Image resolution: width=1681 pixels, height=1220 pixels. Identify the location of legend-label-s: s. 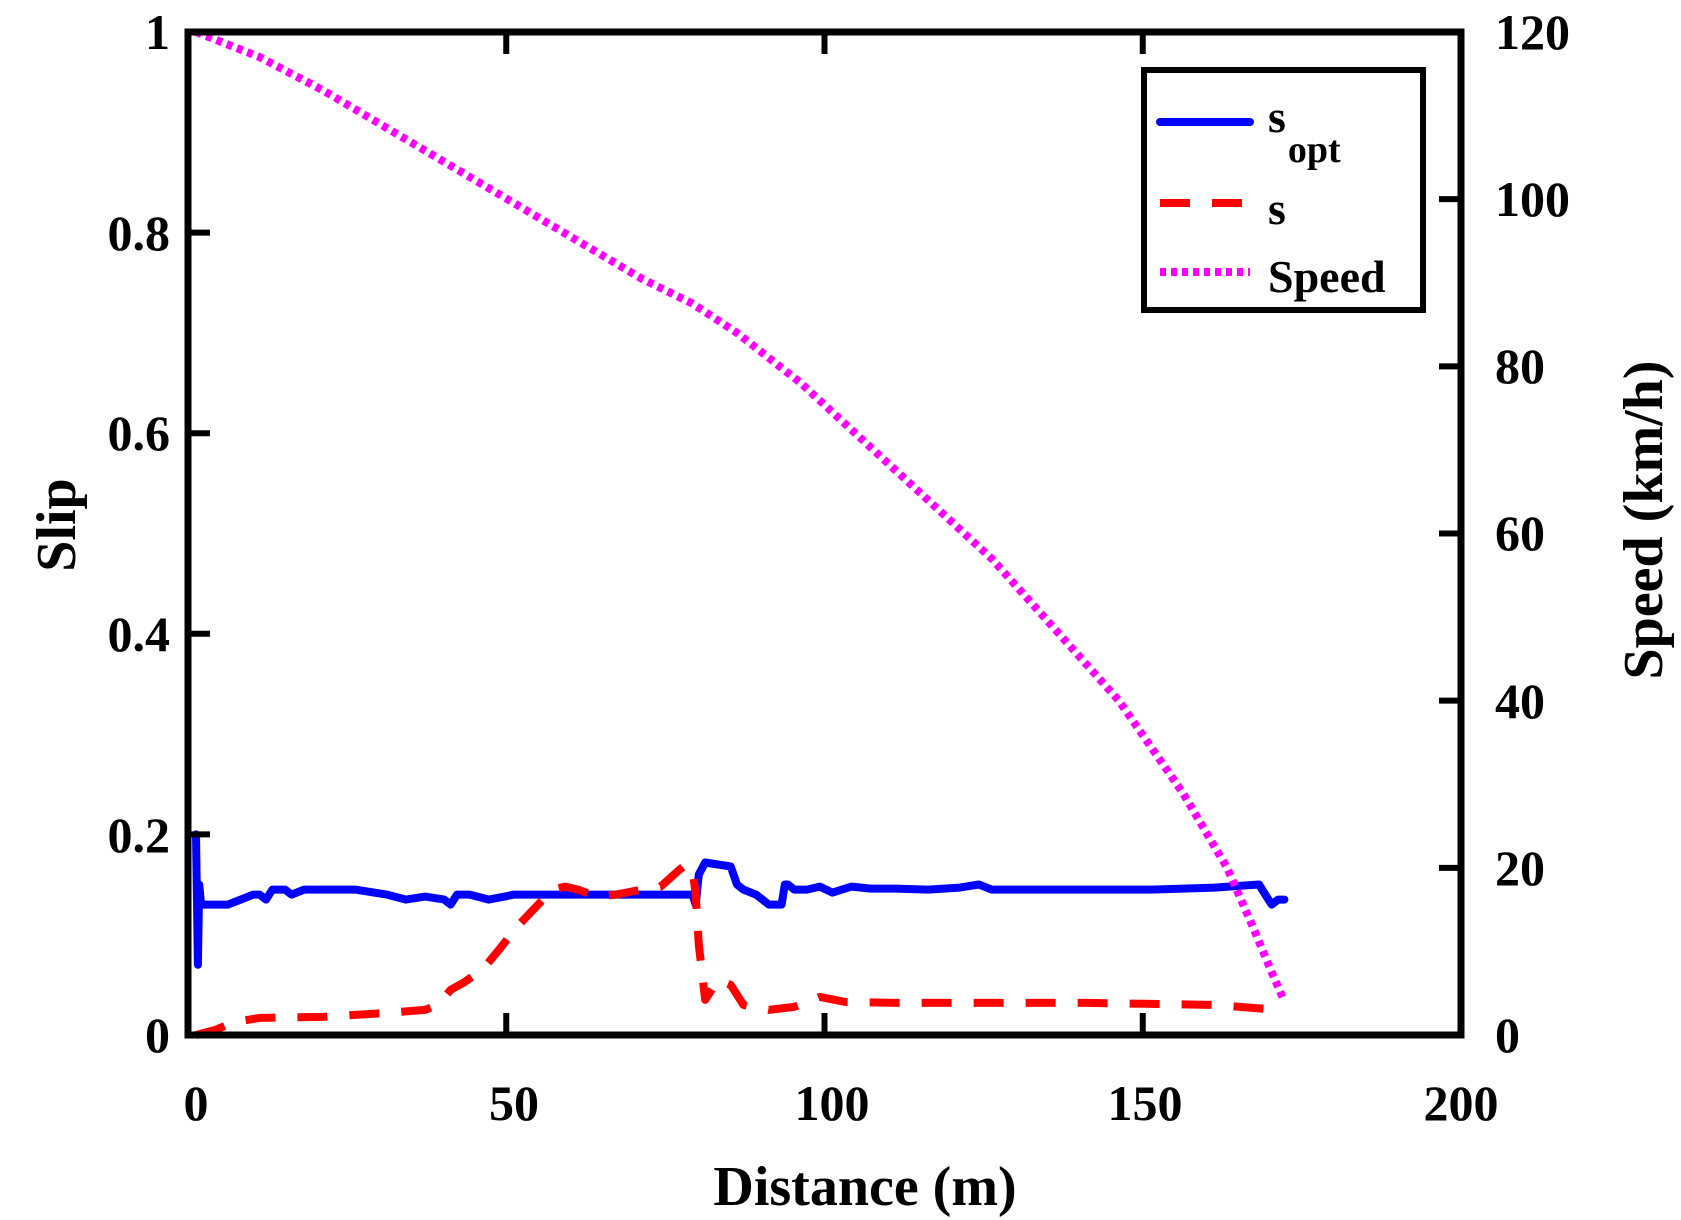
(1277, 208).